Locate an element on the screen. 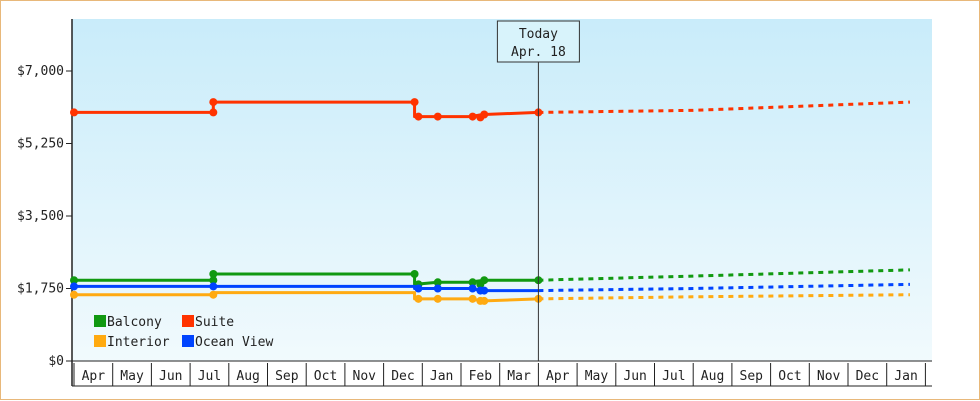 The height and width of the screenshot is (401, 980). today-box is located at coordinates (538, 41).